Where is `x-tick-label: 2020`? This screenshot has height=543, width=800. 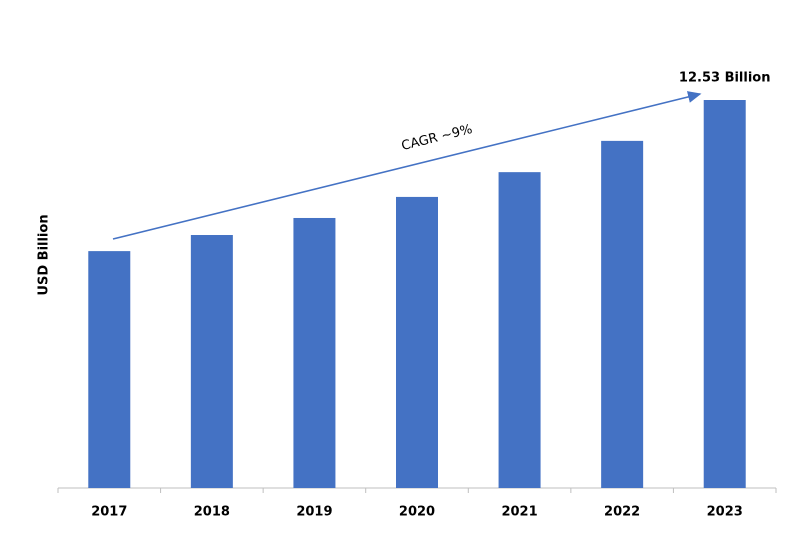 x-tick-label: 2020 is located at coordinates (417, 512).